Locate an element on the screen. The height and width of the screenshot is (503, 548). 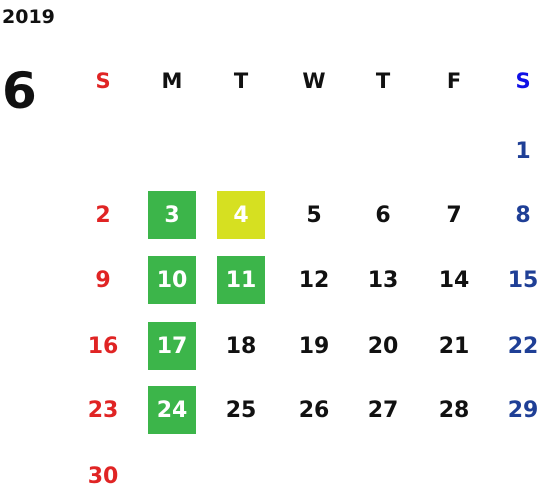
weekday: W is located at coordinates (314, 81).